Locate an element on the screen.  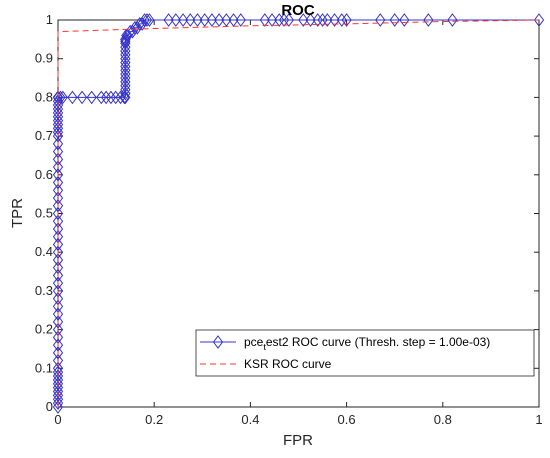
y-tick-label: 0.5 is located at coordinates (44, 213).